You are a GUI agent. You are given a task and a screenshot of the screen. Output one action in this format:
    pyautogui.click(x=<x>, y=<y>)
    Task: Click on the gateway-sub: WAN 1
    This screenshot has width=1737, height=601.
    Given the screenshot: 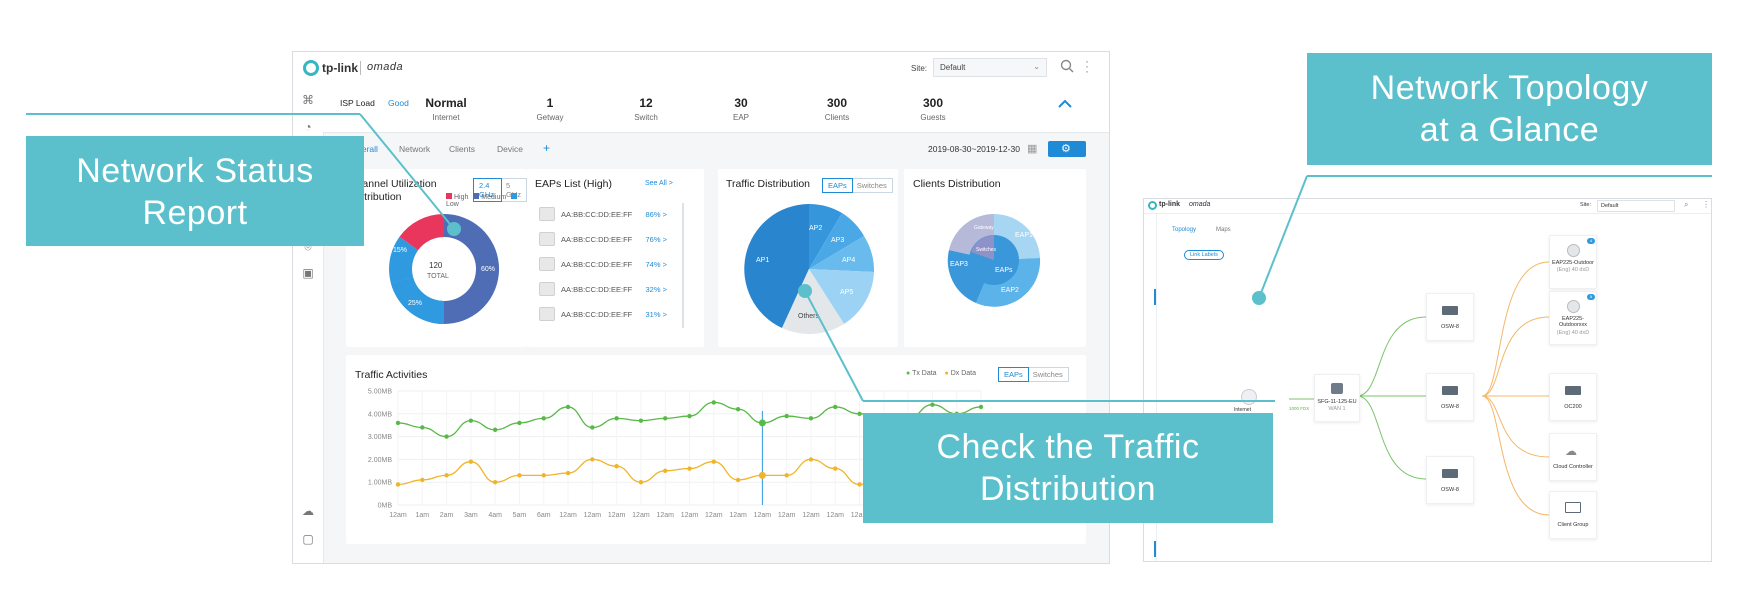 What is the action you would take?
    pyautogui.click(x=1337, y=409)
    